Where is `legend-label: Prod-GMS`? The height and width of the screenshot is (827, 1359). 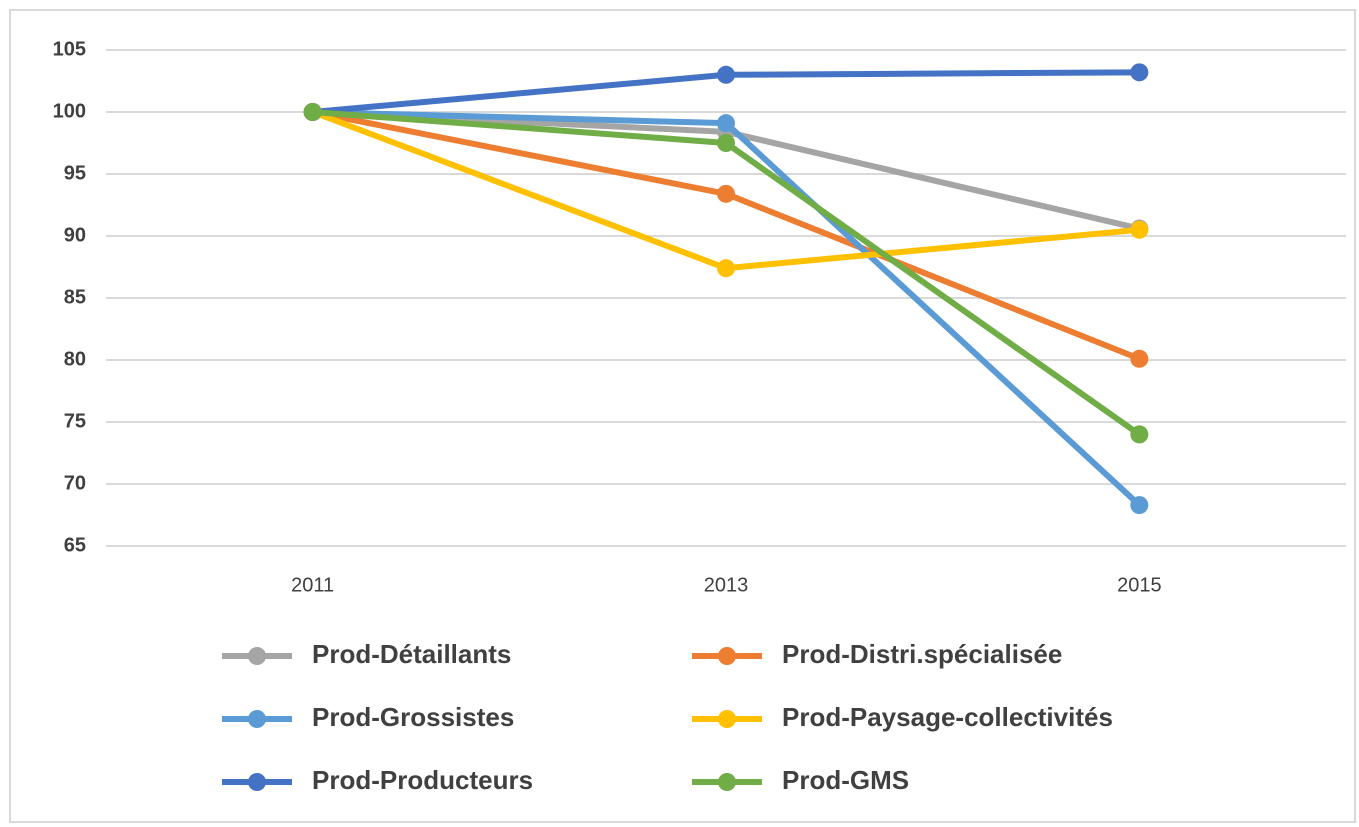 legend-label: Prod-GMS is located at coordinates (845, 780).